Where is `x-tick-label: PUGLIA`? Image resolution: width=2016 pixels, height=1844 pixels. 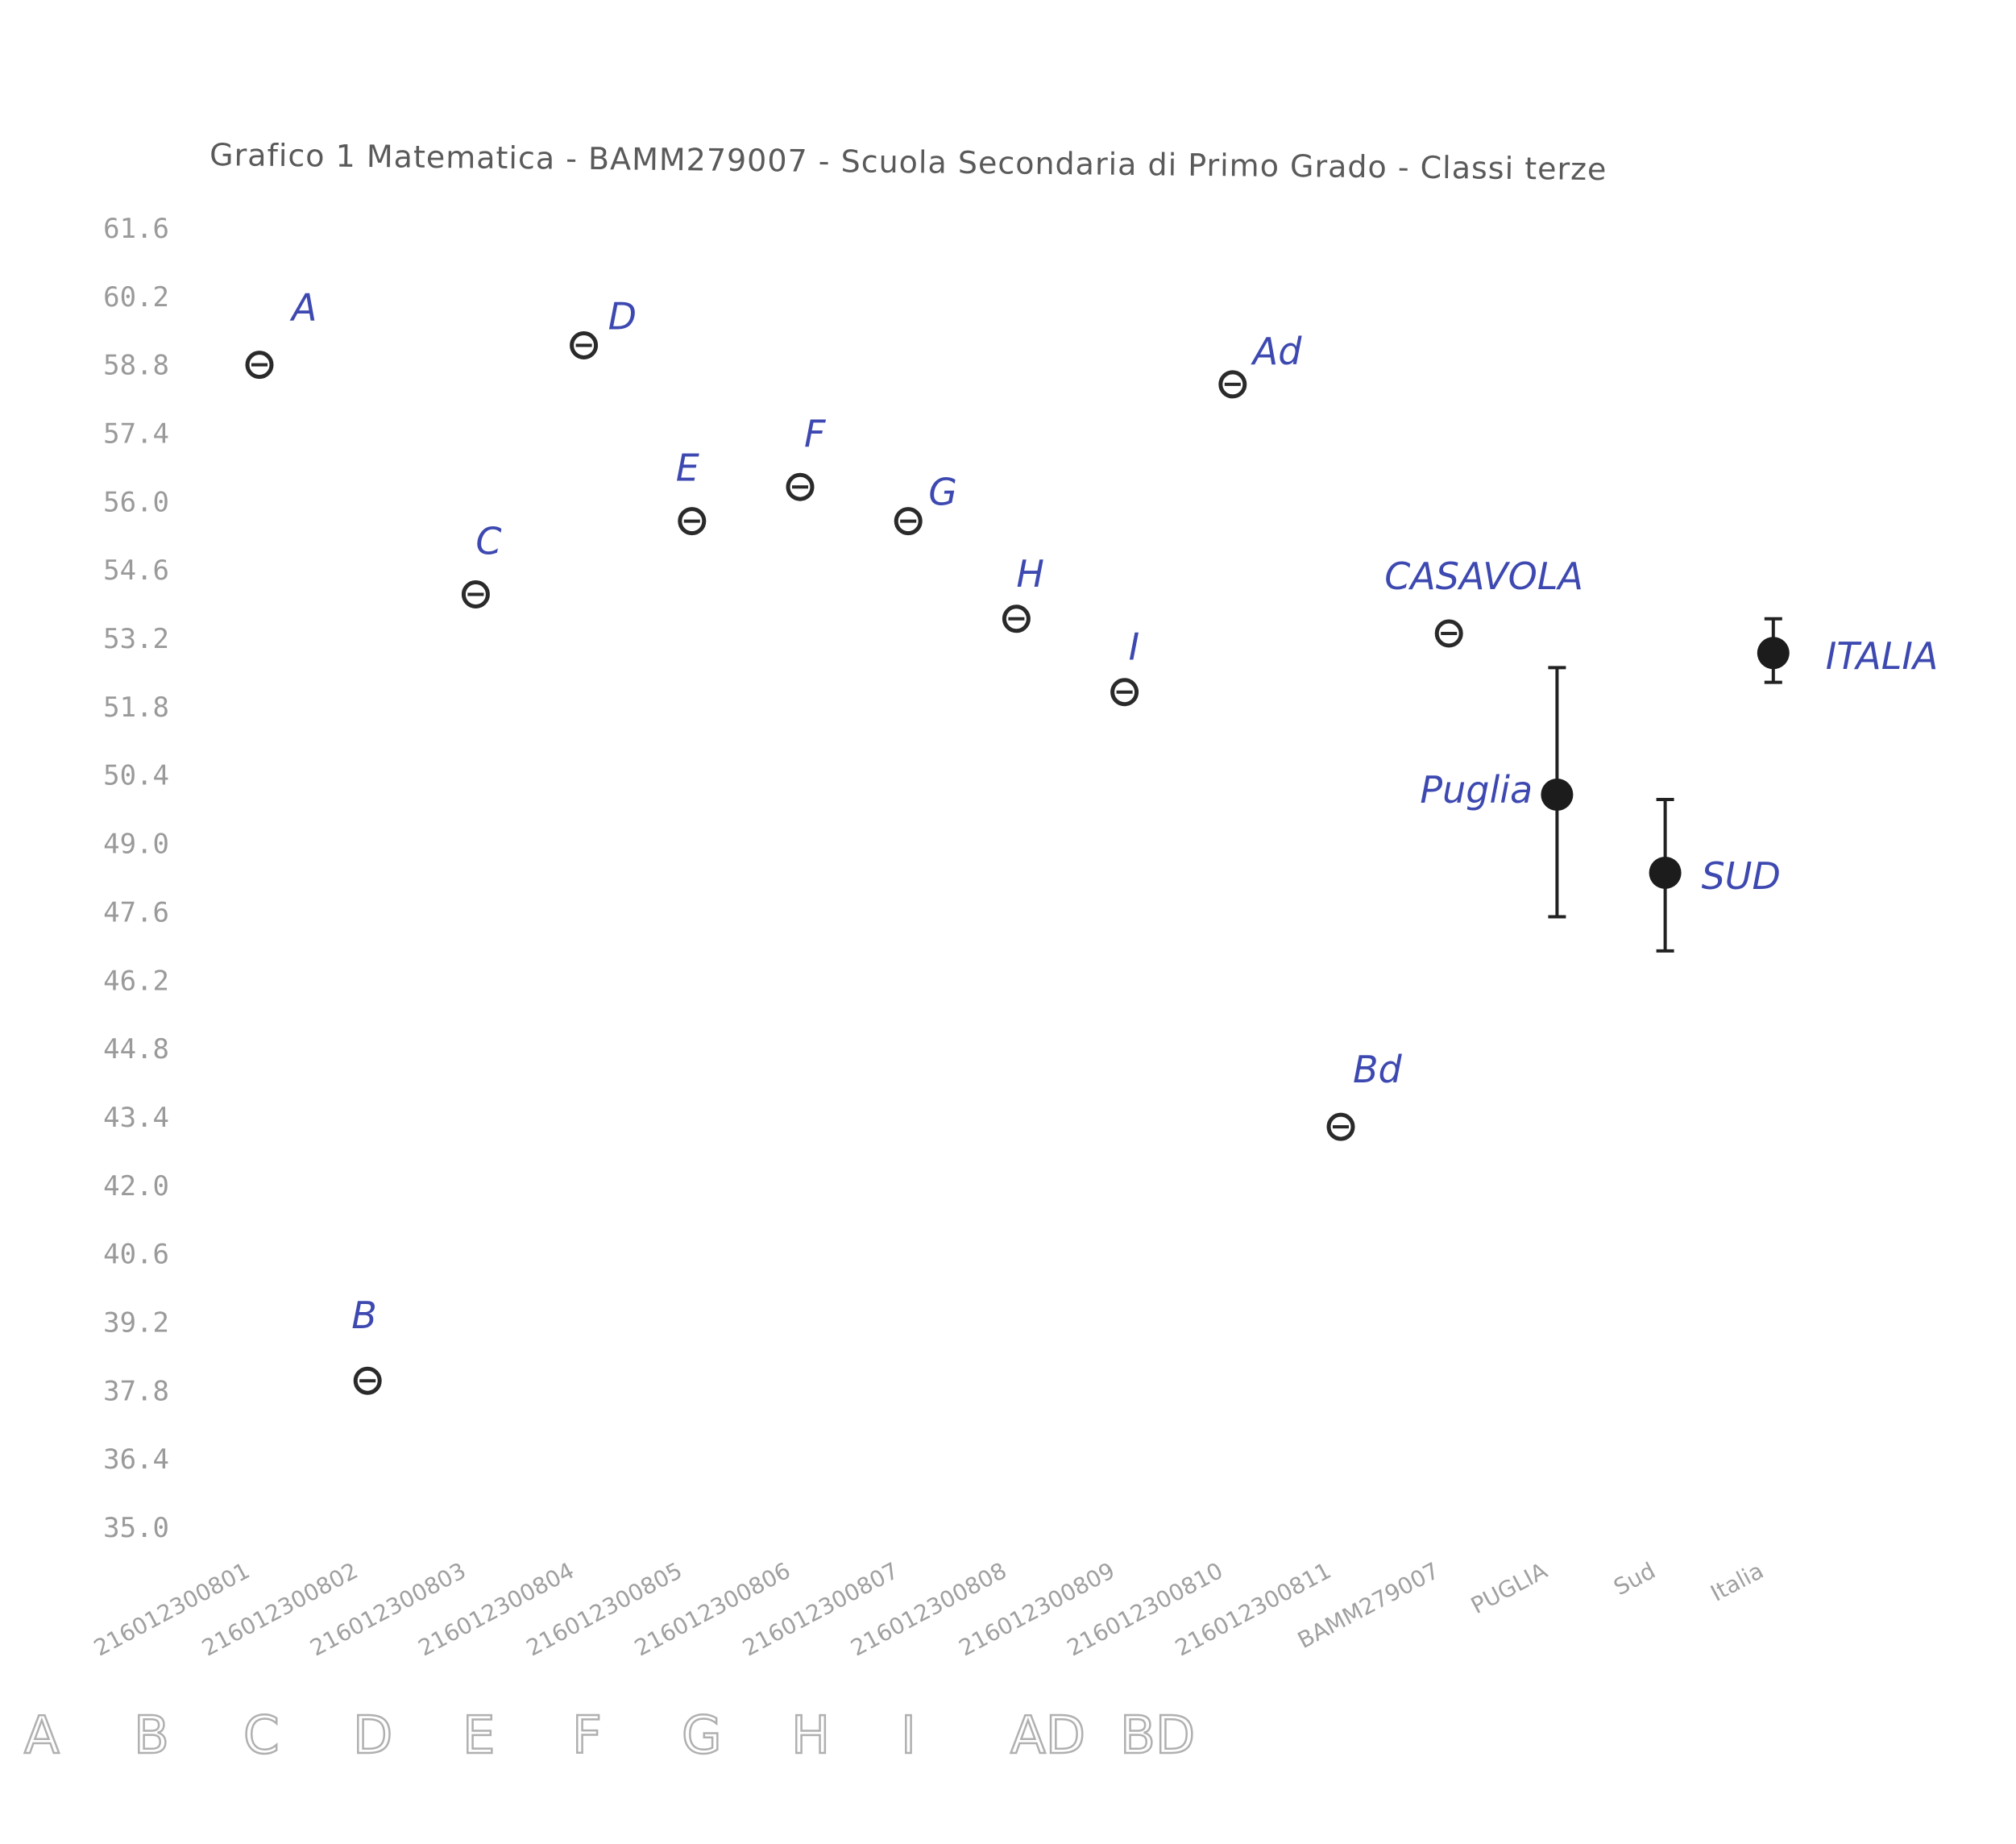 x-tick-label: PUGLIA is located at coordinates (1509, 1588).